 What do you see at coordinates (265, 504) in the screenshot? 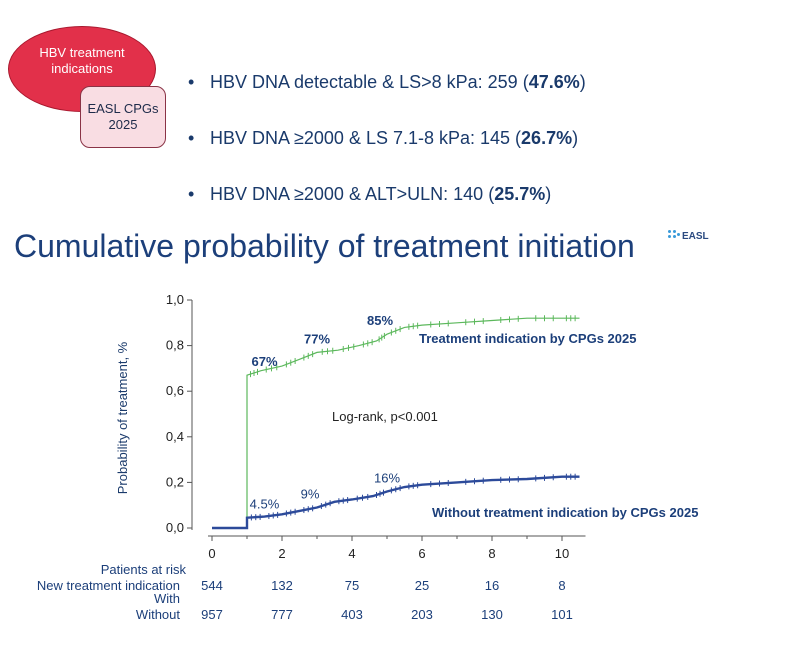
I see `point-label: 4.5%` at bounding box center [265, 504].